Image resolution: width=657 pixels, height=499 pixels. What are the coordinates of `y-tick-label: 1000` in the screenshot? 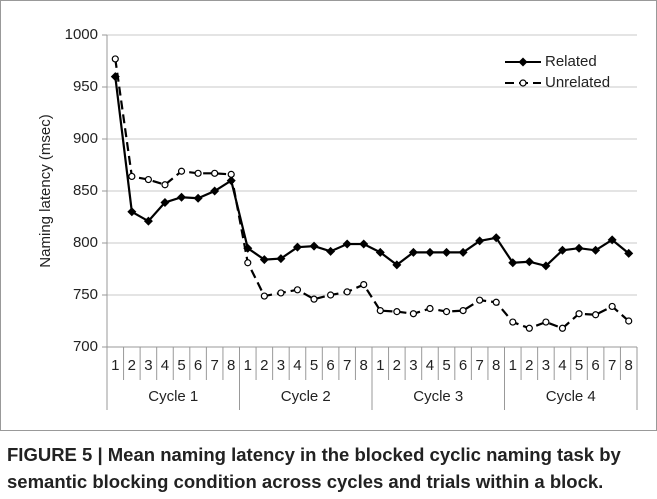 It's located at (81, 34).